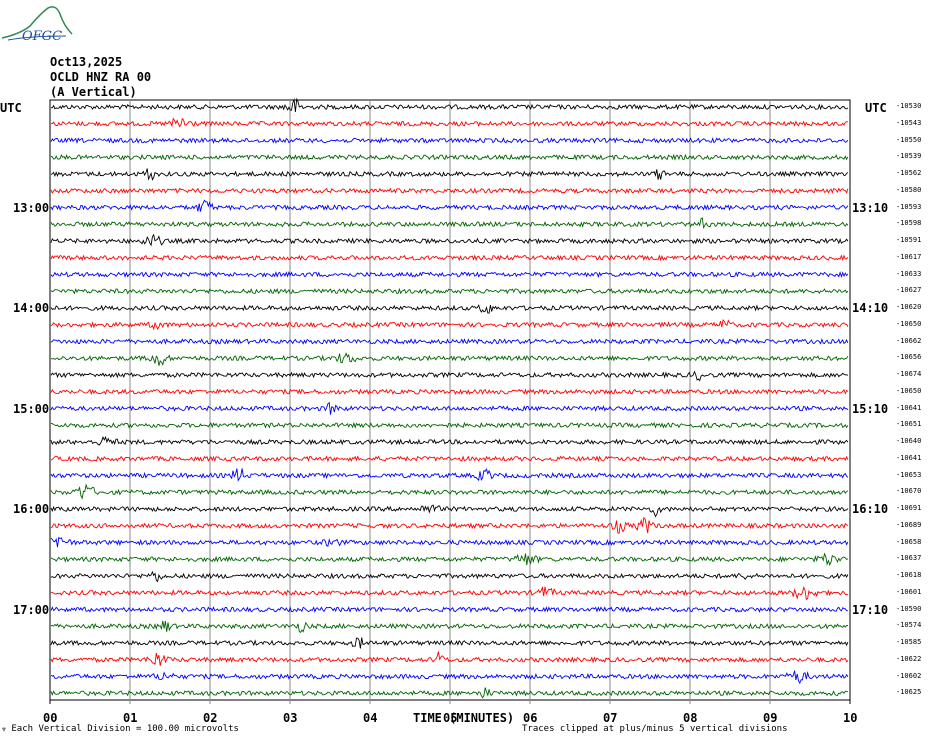  I want to click on x-tick-label: 10, so click(850, 718).